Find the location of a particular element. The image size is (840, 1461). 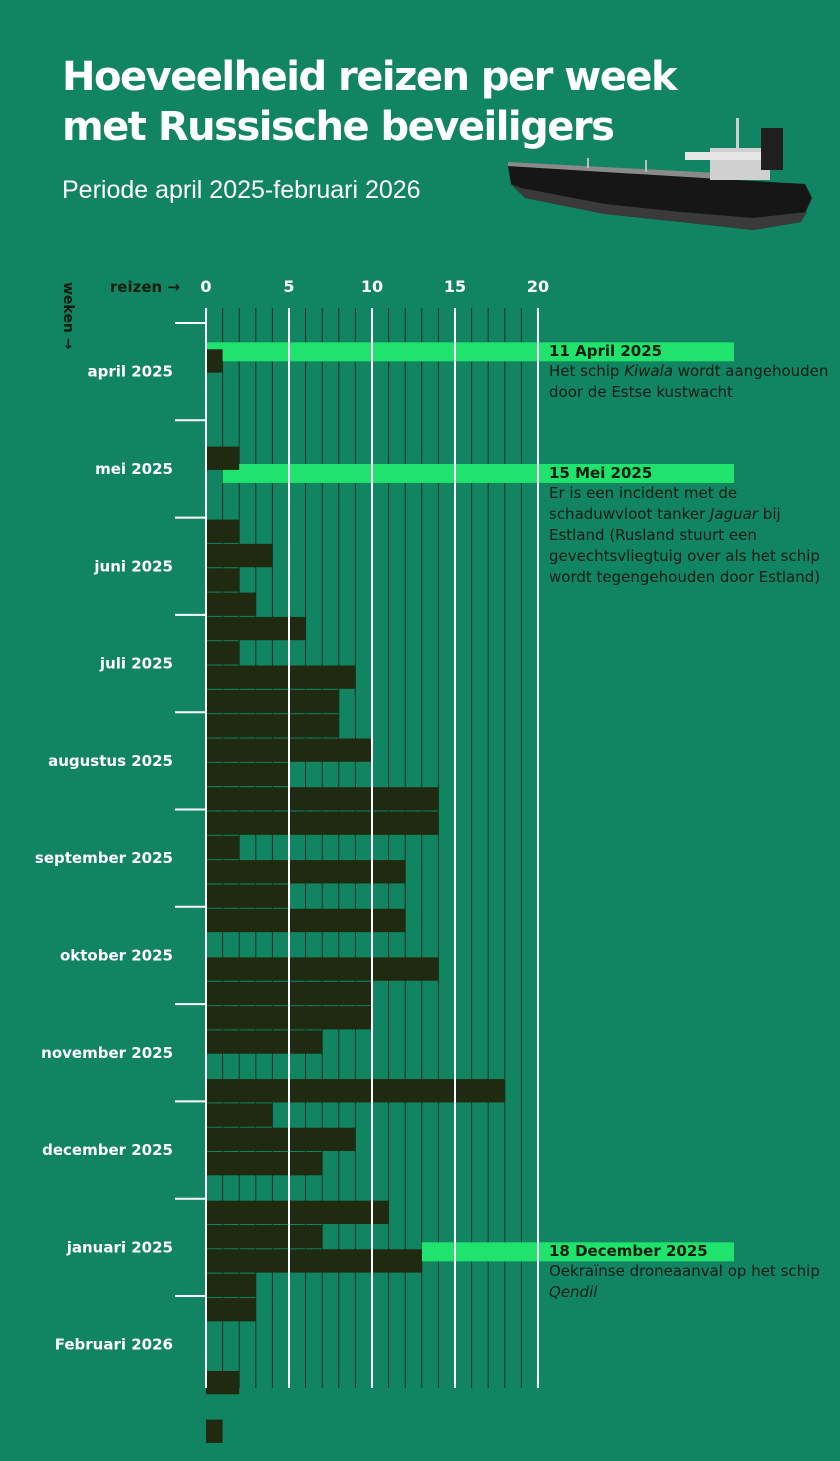

month-label: Februari 2026 is located at coordinates (114, 1345).